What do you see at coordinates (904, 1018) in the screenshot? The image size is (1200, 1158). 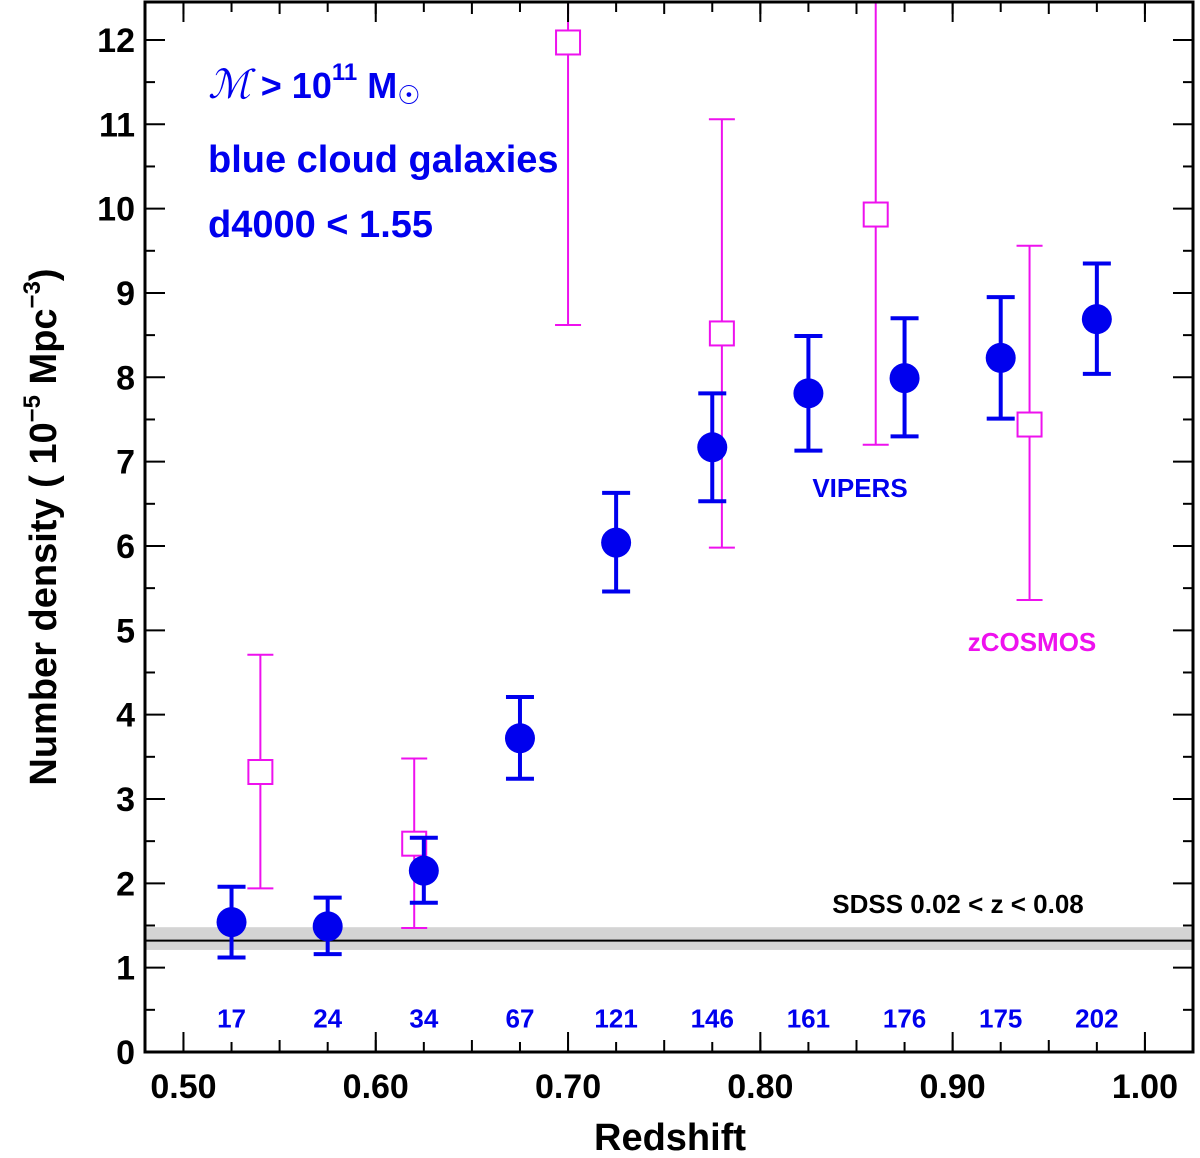 I see `count-label-7: 176` at bounding box center [904, 1018].